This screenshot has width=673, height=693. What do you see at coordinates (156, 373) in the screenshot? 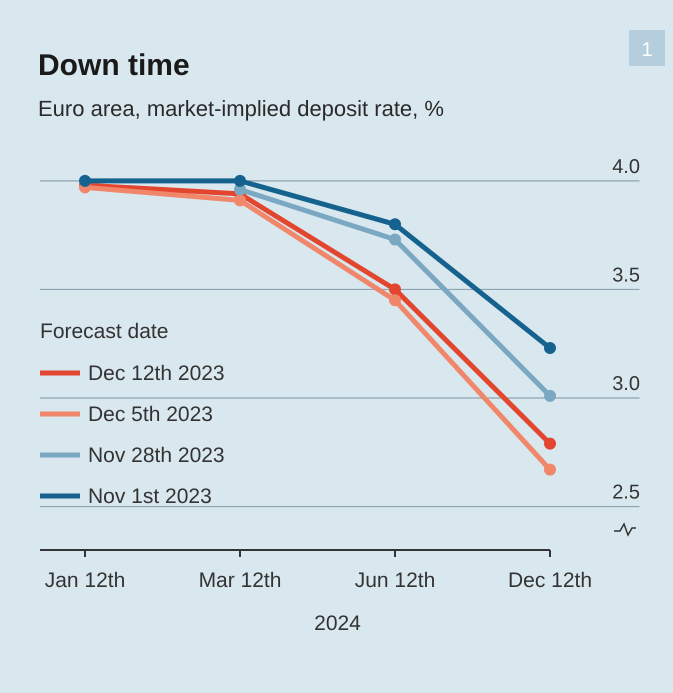
I see `legend-label: Dec 12th 2023` at bounding box center [156, 373].